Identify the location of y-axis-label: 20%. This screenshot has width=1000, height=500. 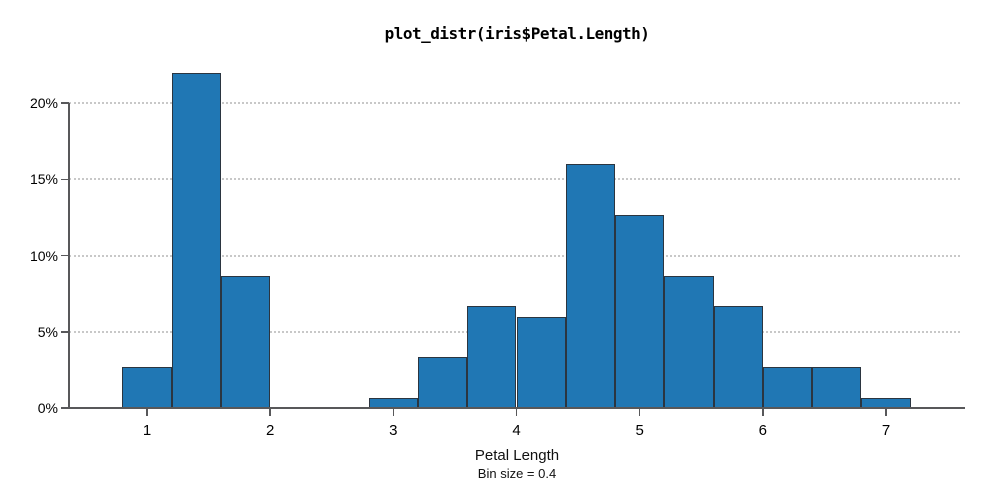
(43, 103).